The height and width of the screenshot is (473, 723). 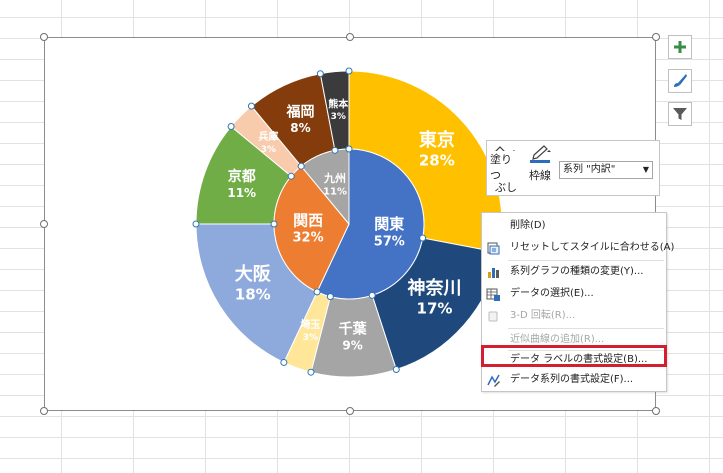 I want to click on chart-filters-button, so click(x=680, y=114).